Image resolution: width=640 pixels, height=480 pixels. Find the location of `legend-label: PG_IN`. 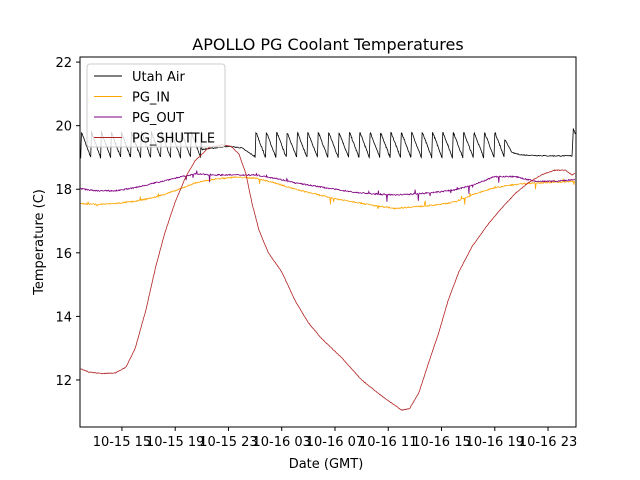

legend-label: PG_IN is located at coordinates (151, 98).